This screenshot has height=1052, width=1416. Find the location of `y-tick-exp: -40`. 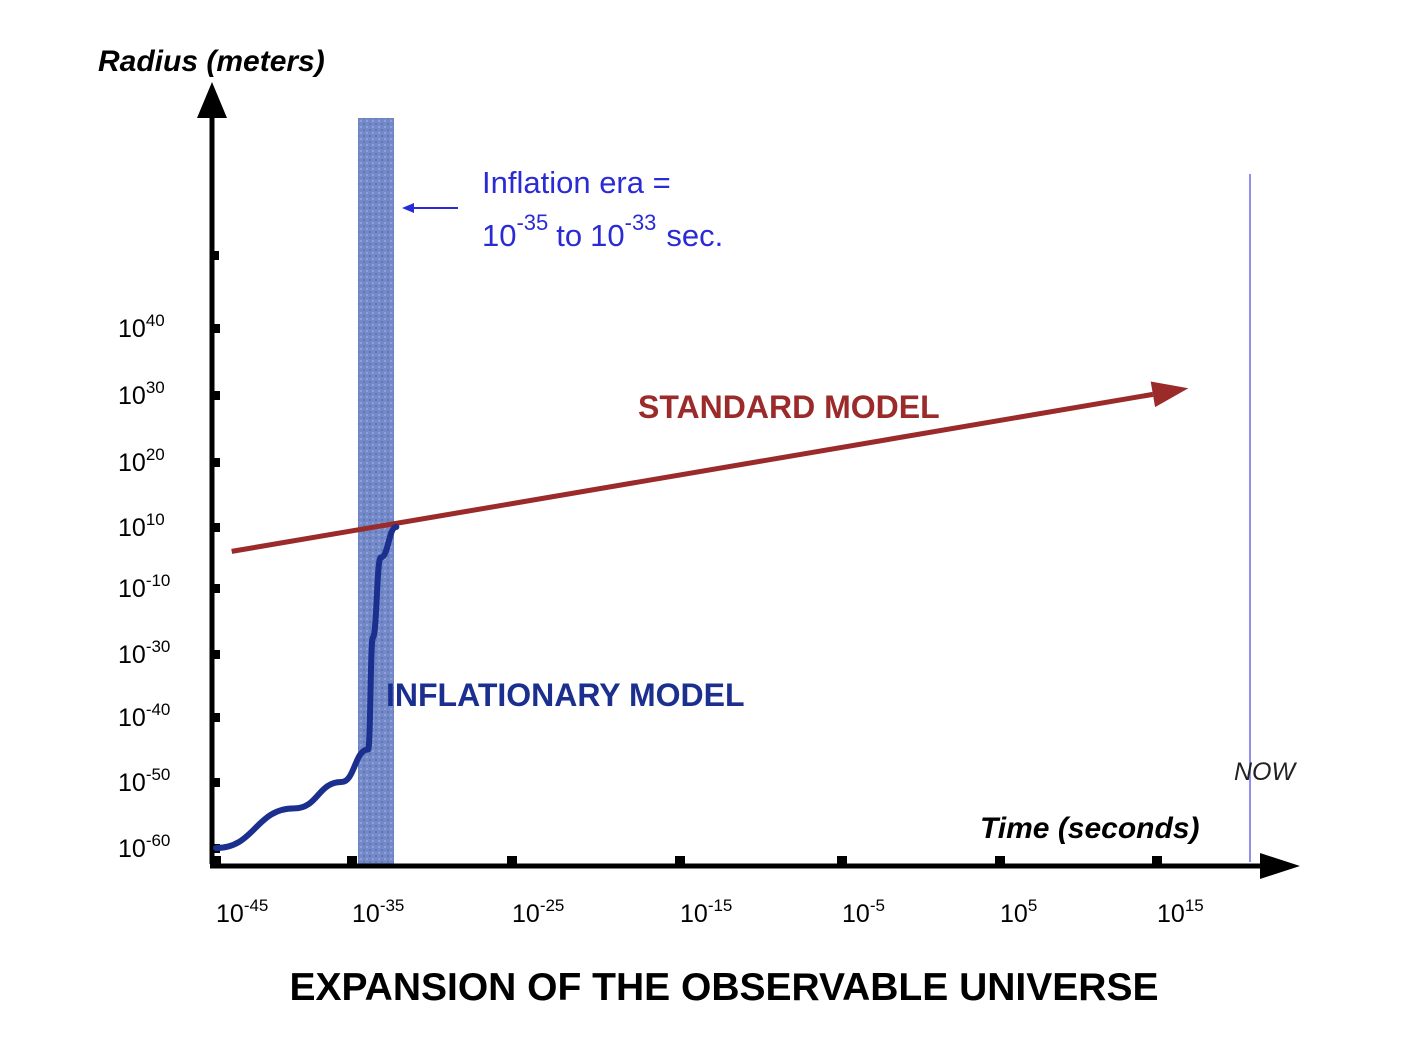

y-tick-exp: -40 is located at coordinates (158, 709).